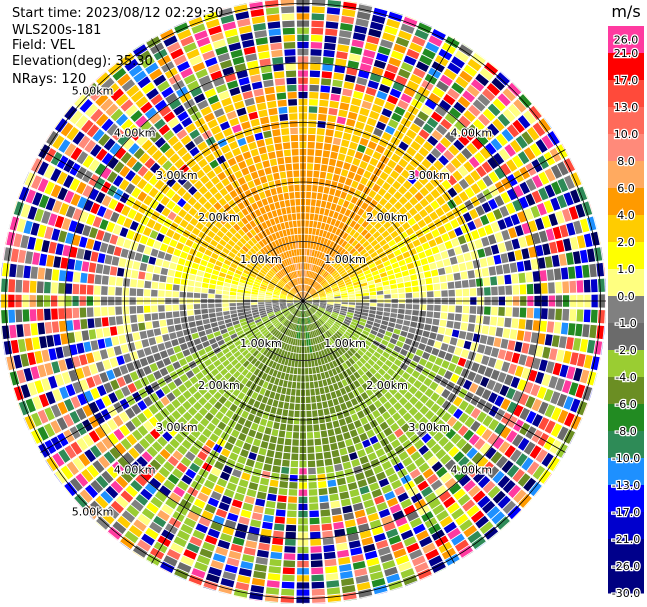  I want to click on gate-1927, so click(493, 472).